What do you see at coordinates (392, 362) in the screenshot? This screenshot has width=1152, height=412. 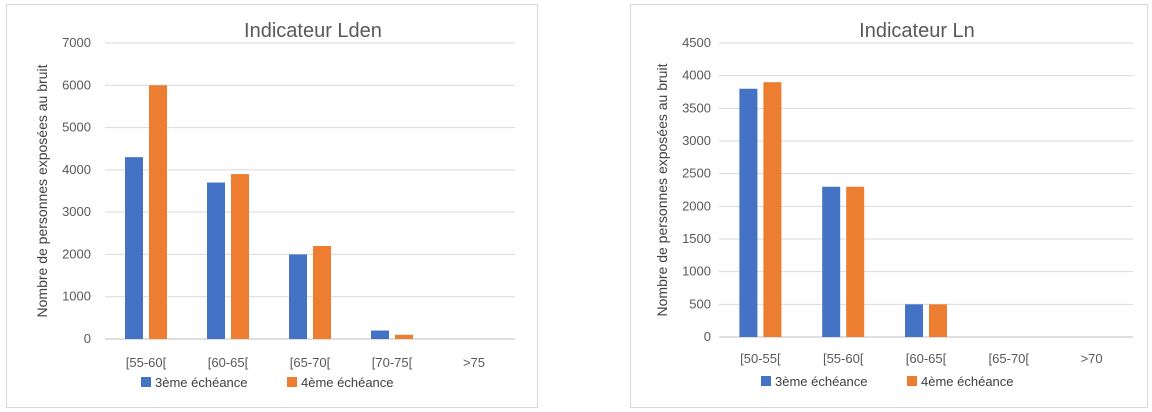 I see `x-tick-label: [70-75[` at bounding box center [392, 362].